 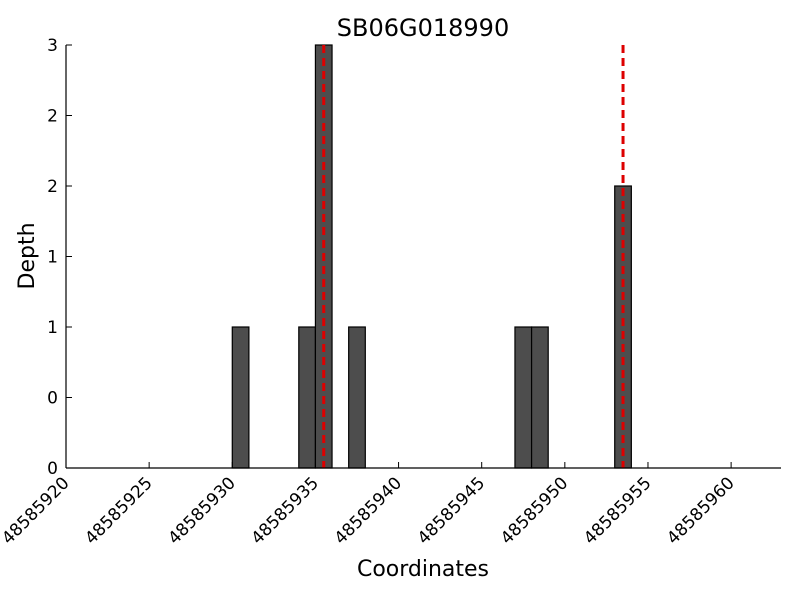 I want to click on x-tick-label: 48585940, so click(x=368, y=510).